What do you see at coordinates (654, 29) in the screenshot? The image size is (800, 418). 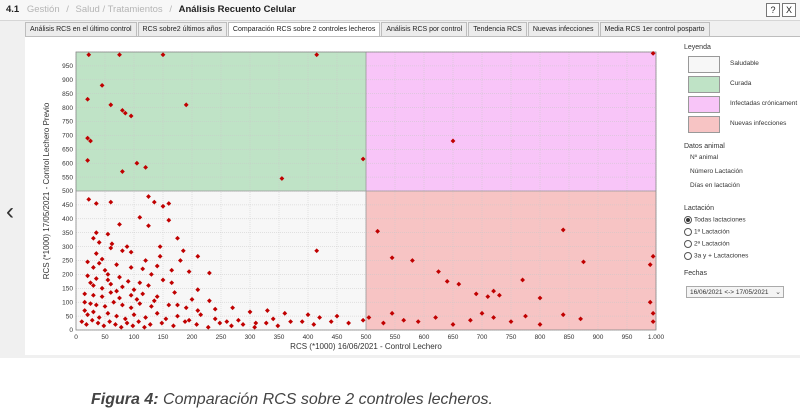 I see `tab-media-rcs-posparto: Media RCS 1er control posparto` at bounding box center [654, 29].